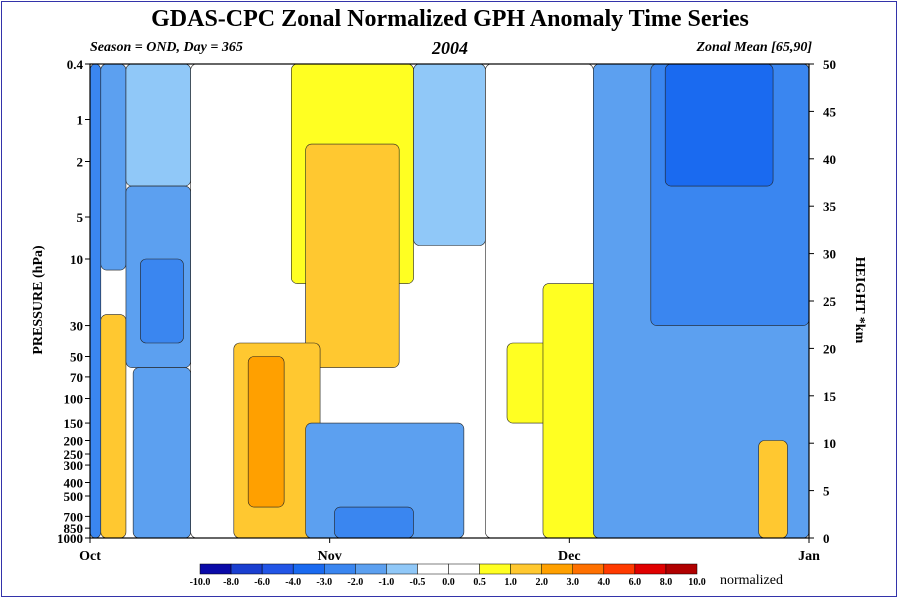 This screenshot has height=600, width=900. I want to click on legend-tick-label: -4.0, so click(293, 582).